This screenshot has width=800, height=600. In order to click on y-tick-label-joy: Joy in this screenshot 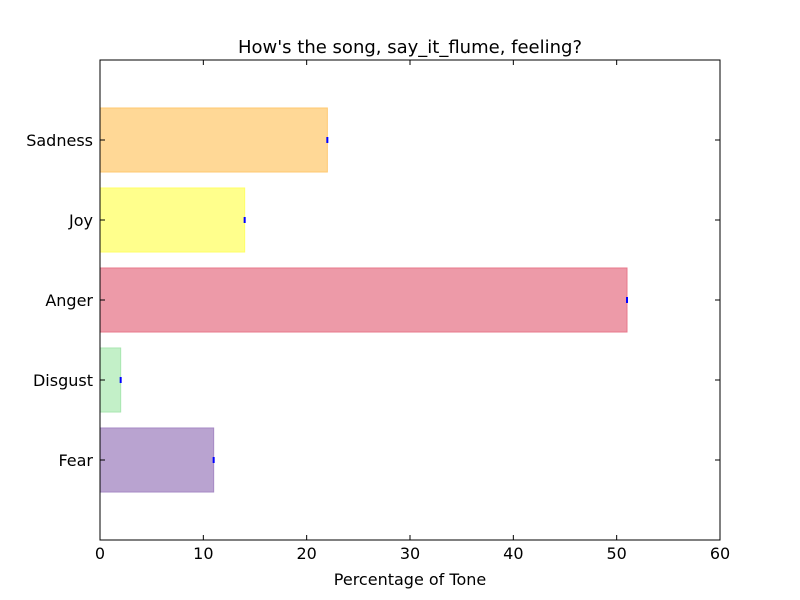, I will do `click(80, 220)`.